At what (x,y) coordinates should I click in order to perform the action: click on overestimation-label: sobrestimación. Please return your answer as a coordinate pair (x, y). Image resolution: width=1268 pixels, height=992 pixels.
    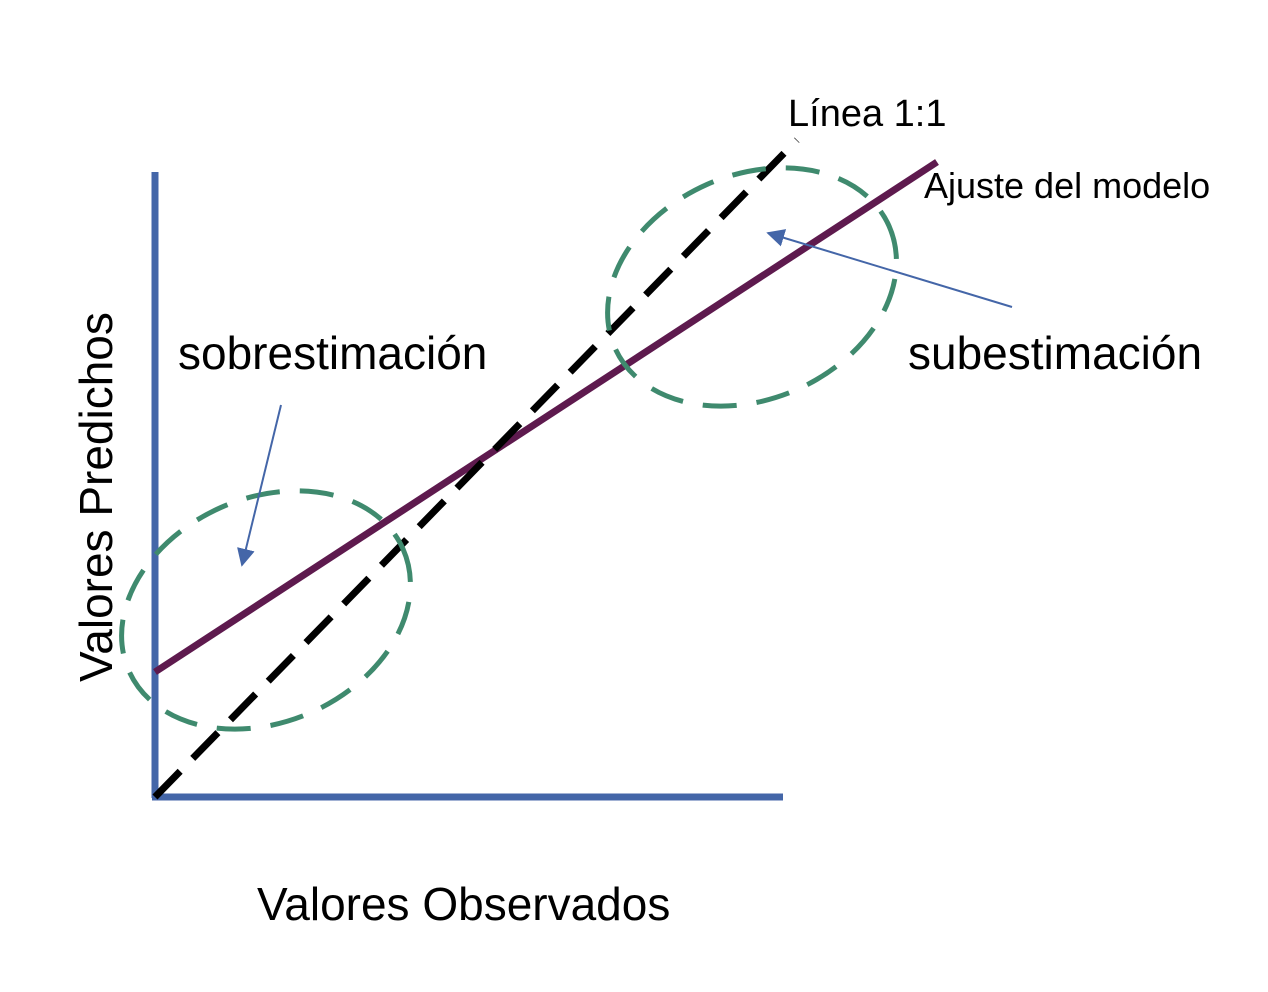
    Looking at the image, I should click on (332, 353).